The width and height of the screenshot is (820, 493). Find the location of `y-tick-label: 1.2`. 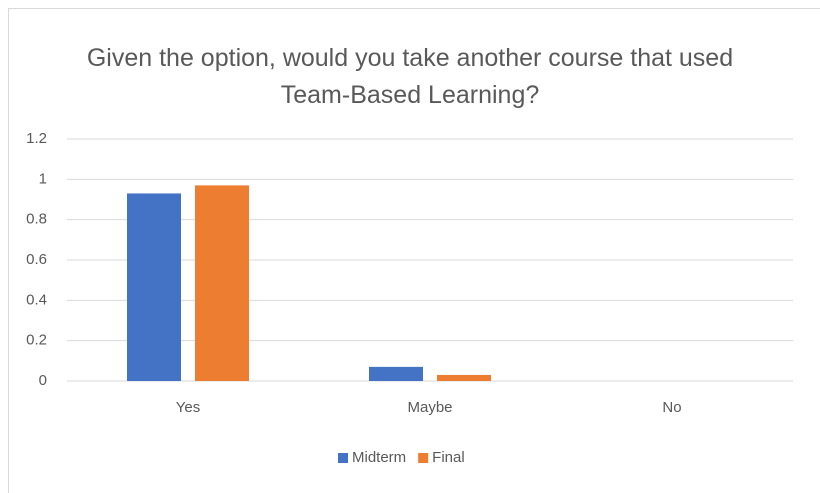

y-tick-label: 1.2 is located at coordinates (36, 138).